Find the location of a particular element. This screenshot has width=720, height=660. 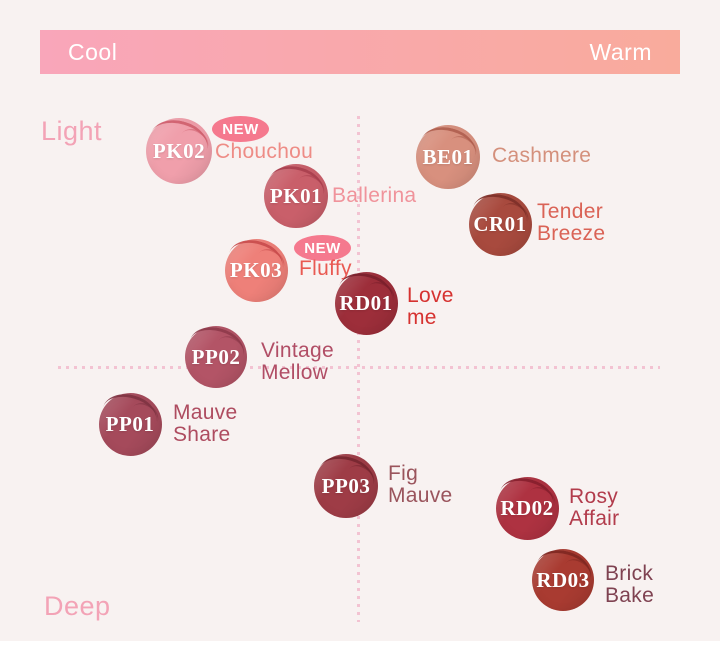

bottom-margin-strip is located at coordinates (360, 650).